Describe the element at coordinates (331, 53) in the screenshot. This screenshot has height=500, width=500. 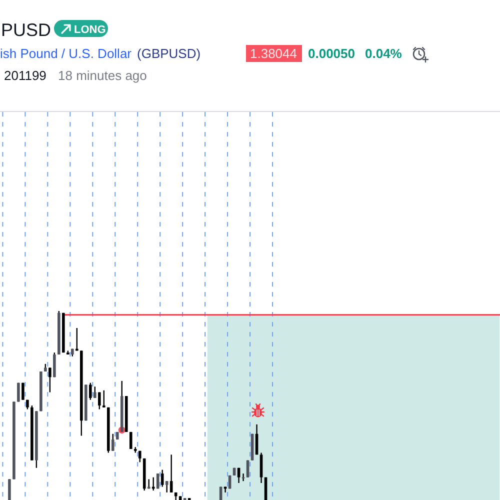
I see `text: 0.00050` at that location.